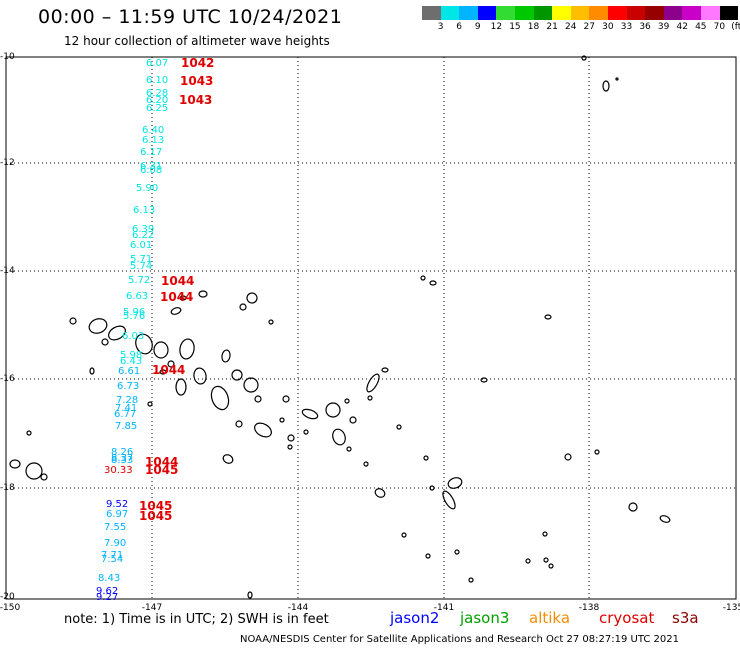 Image resolution: width=740 pixels, height=650 pixels. Describe the element at coordinates (133, 336) in the screenshot. I see `wave-height-value: 6.03` at that location.